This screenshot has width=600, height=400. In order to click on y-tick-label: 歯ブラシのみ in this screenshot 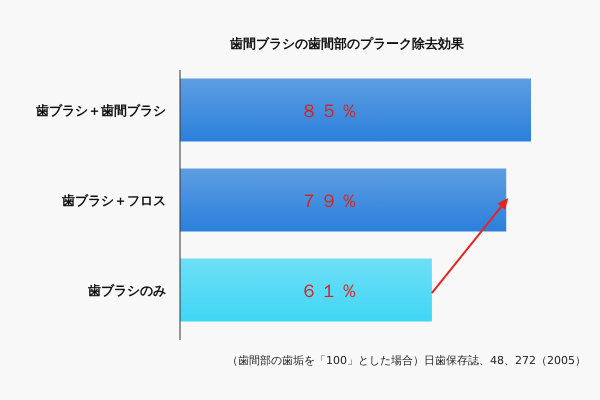, I will do `click(126, 291)`.